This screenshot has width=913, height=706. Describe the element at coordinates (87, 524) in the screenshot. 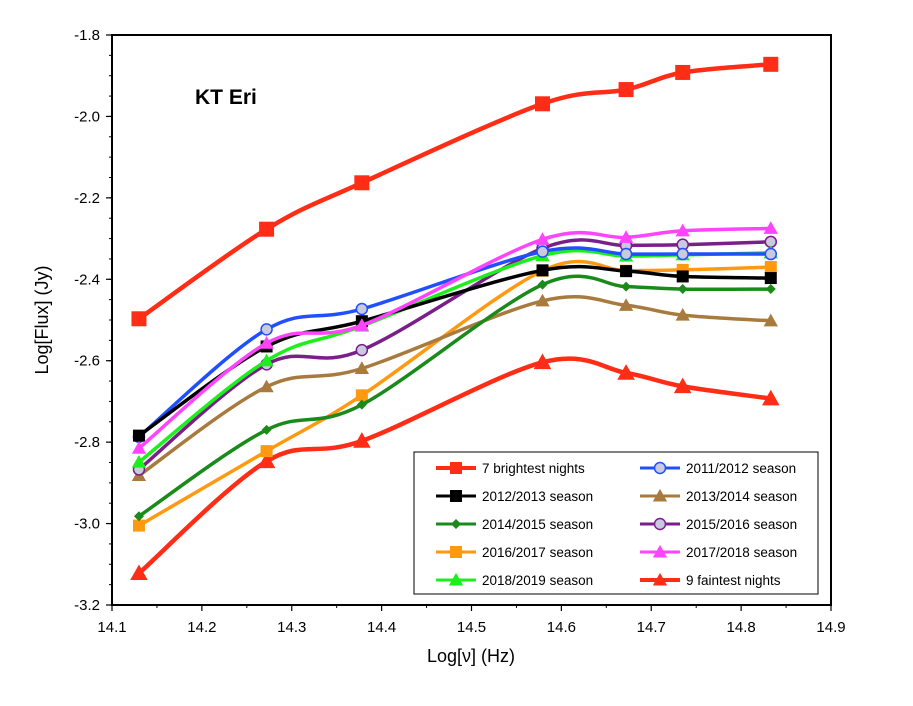

I see `y-tick-label: -3.0` at that location.